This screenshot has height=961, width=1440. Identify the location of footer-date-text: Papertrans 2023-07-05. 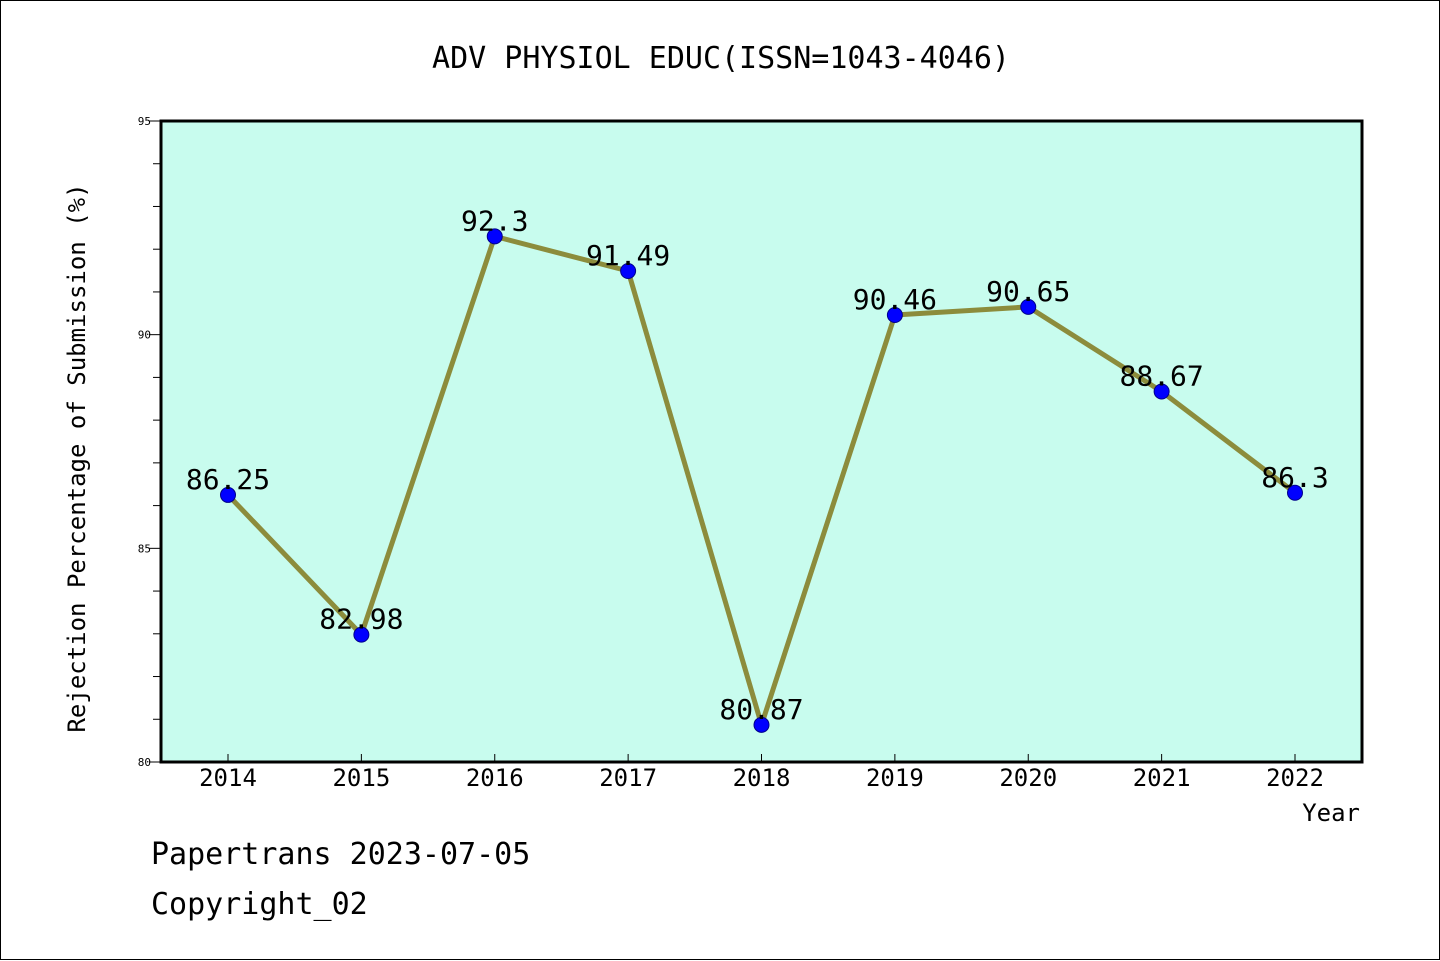
(341, 854).